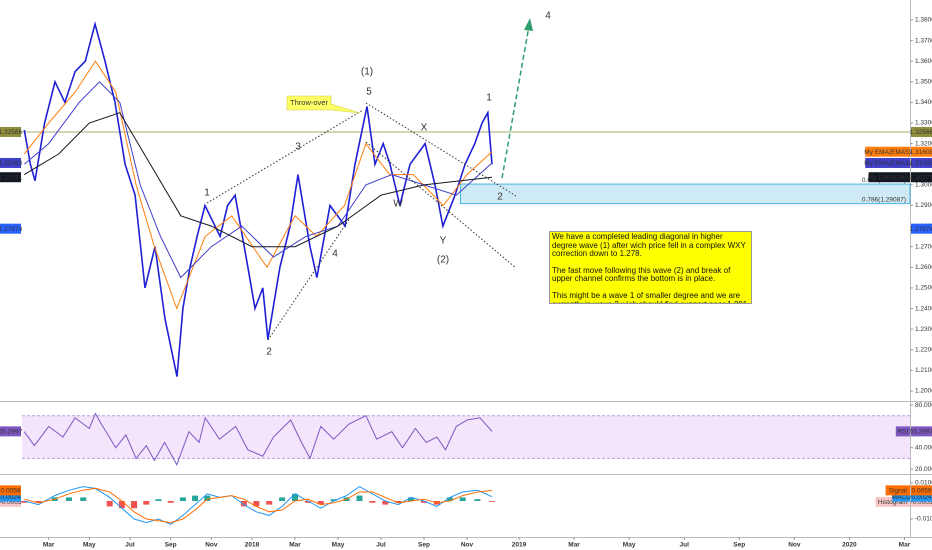  I want to click on series-value-label: 1.31608, so click(921, 152).